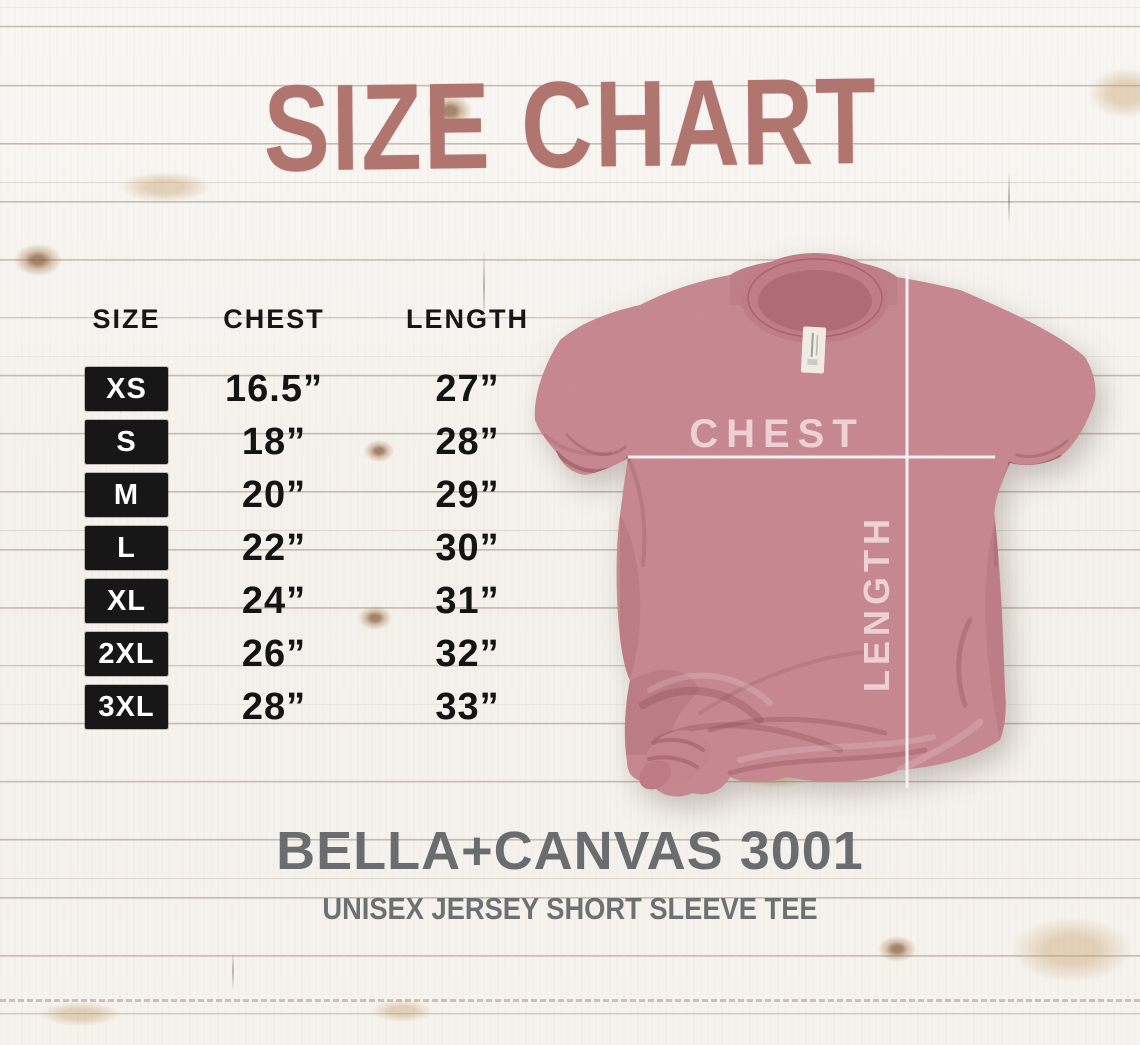 The width and height of the screenshot is (1140, 1045). Describe the element at coordinates (876, 603) in the screenshot. I see `length-label: LENGTH` at that location.